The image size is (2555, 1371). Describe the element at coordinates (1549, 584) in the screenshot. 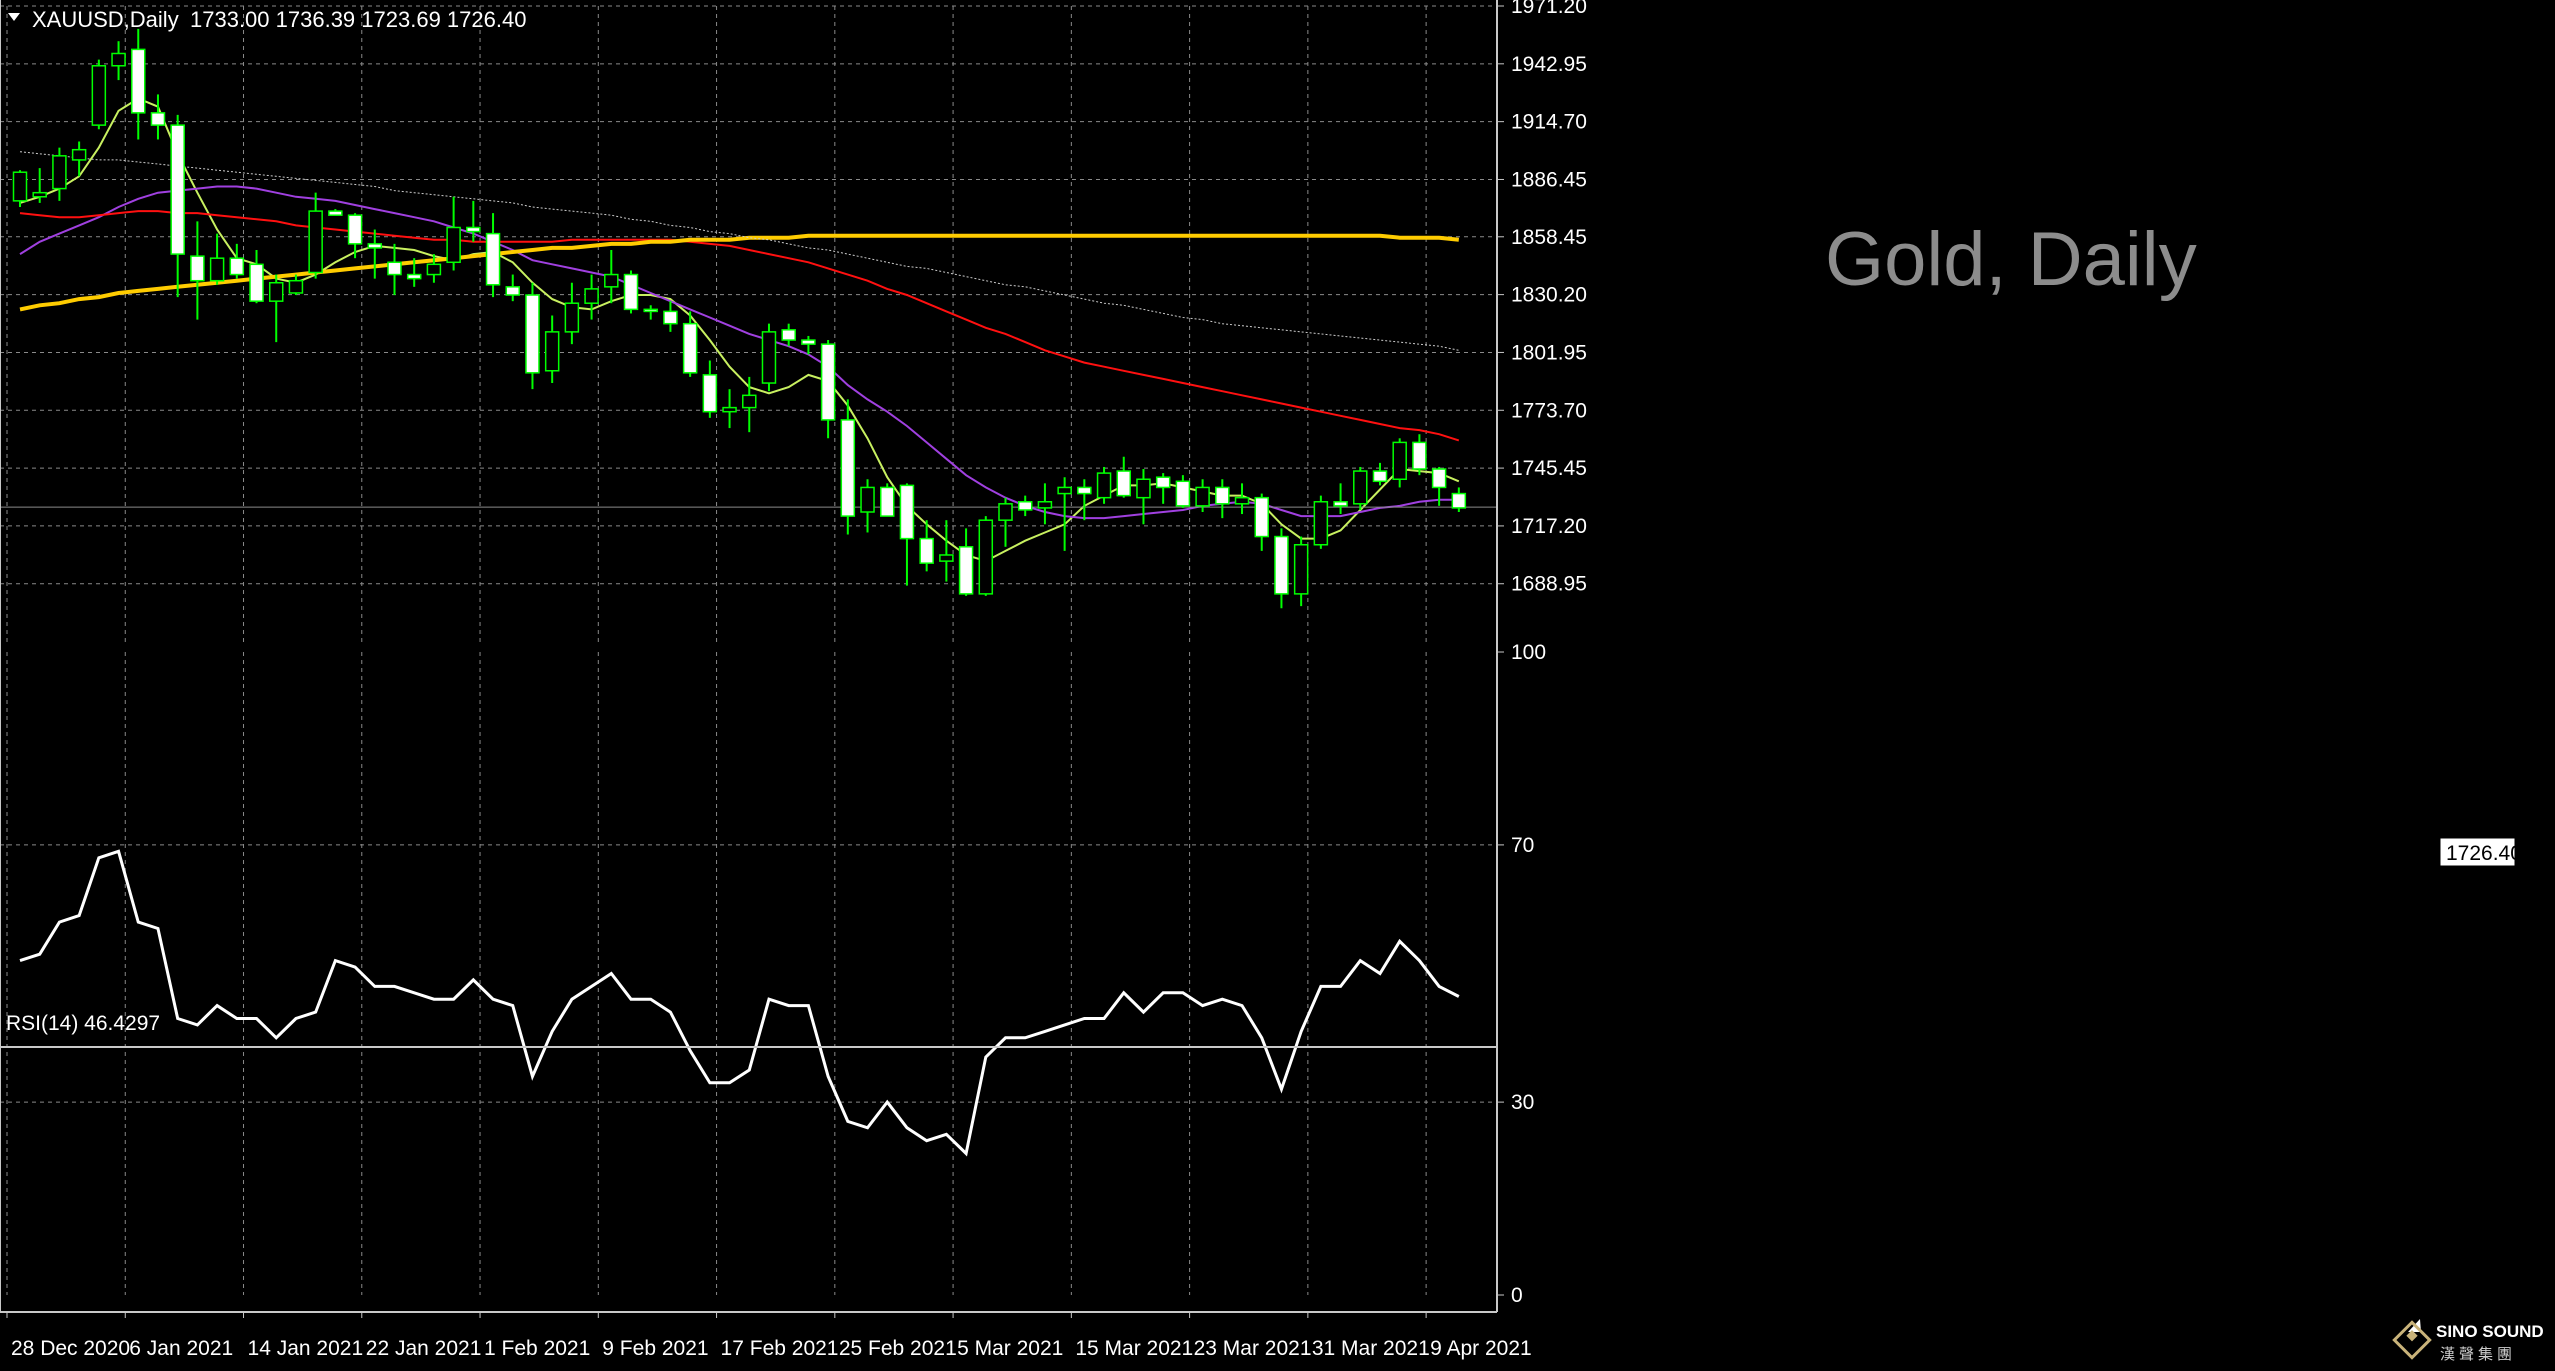

I see `price-tick-label: 1688.95` at that location.